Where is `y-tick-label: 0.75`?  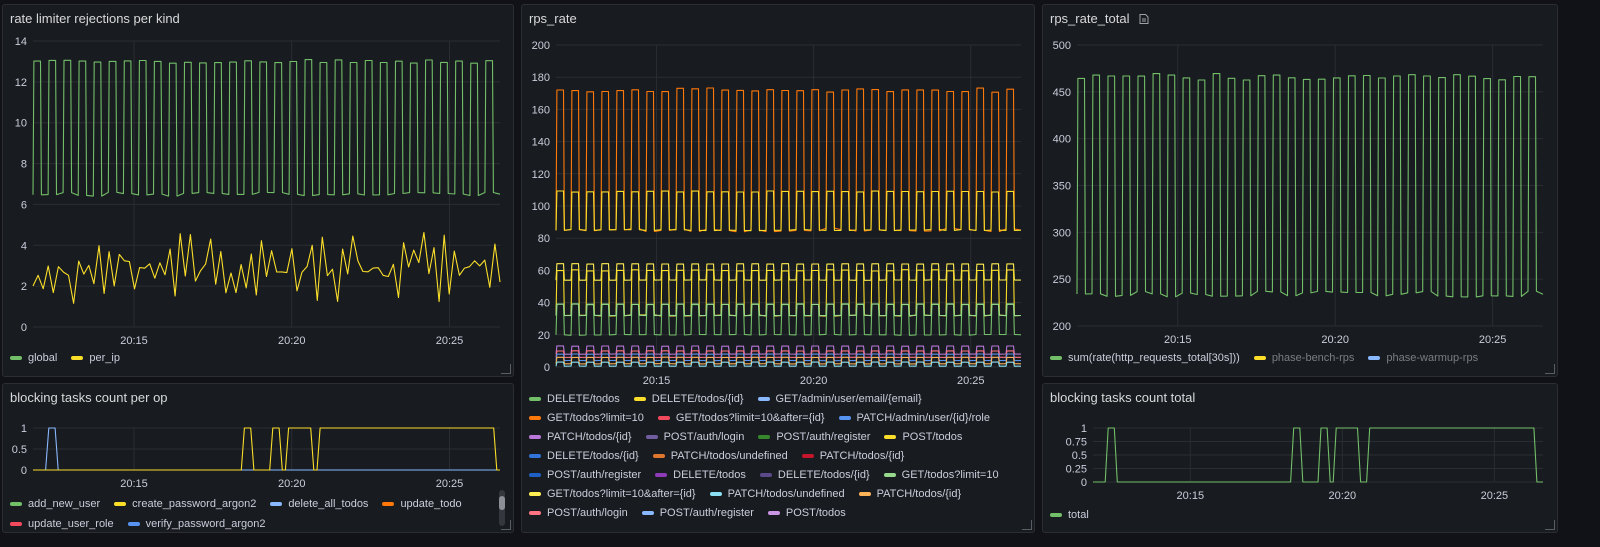 y-tick-label: 0.75 is located at coordinates (1076, 443).